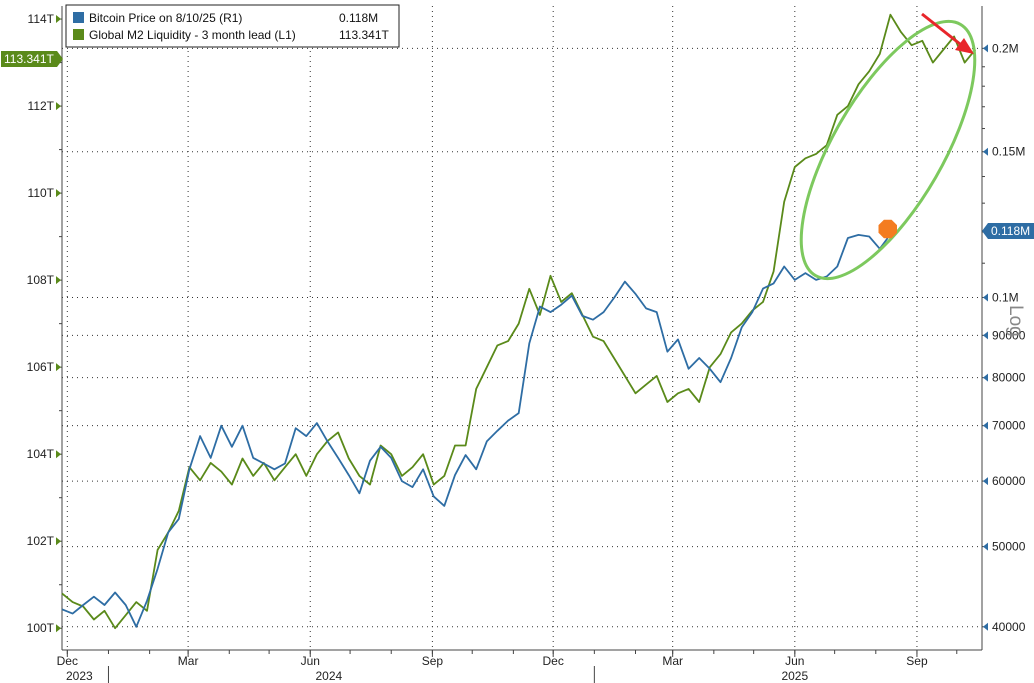  I want to click on log-scale-label: Log, so click(1015, 321).